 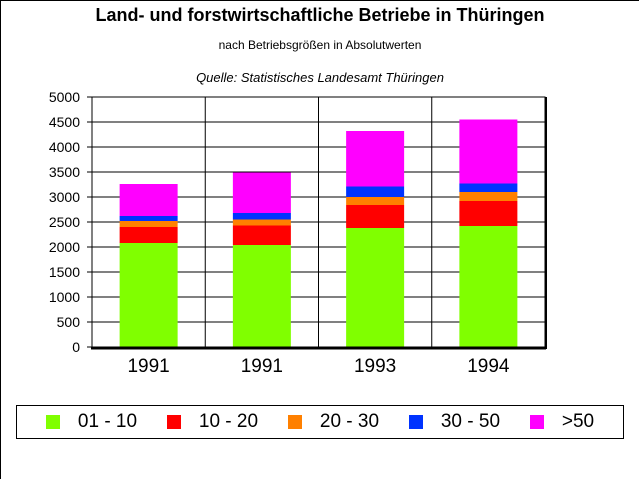 I want to click on y-tick-label: 500, so click(x=69, y=322).